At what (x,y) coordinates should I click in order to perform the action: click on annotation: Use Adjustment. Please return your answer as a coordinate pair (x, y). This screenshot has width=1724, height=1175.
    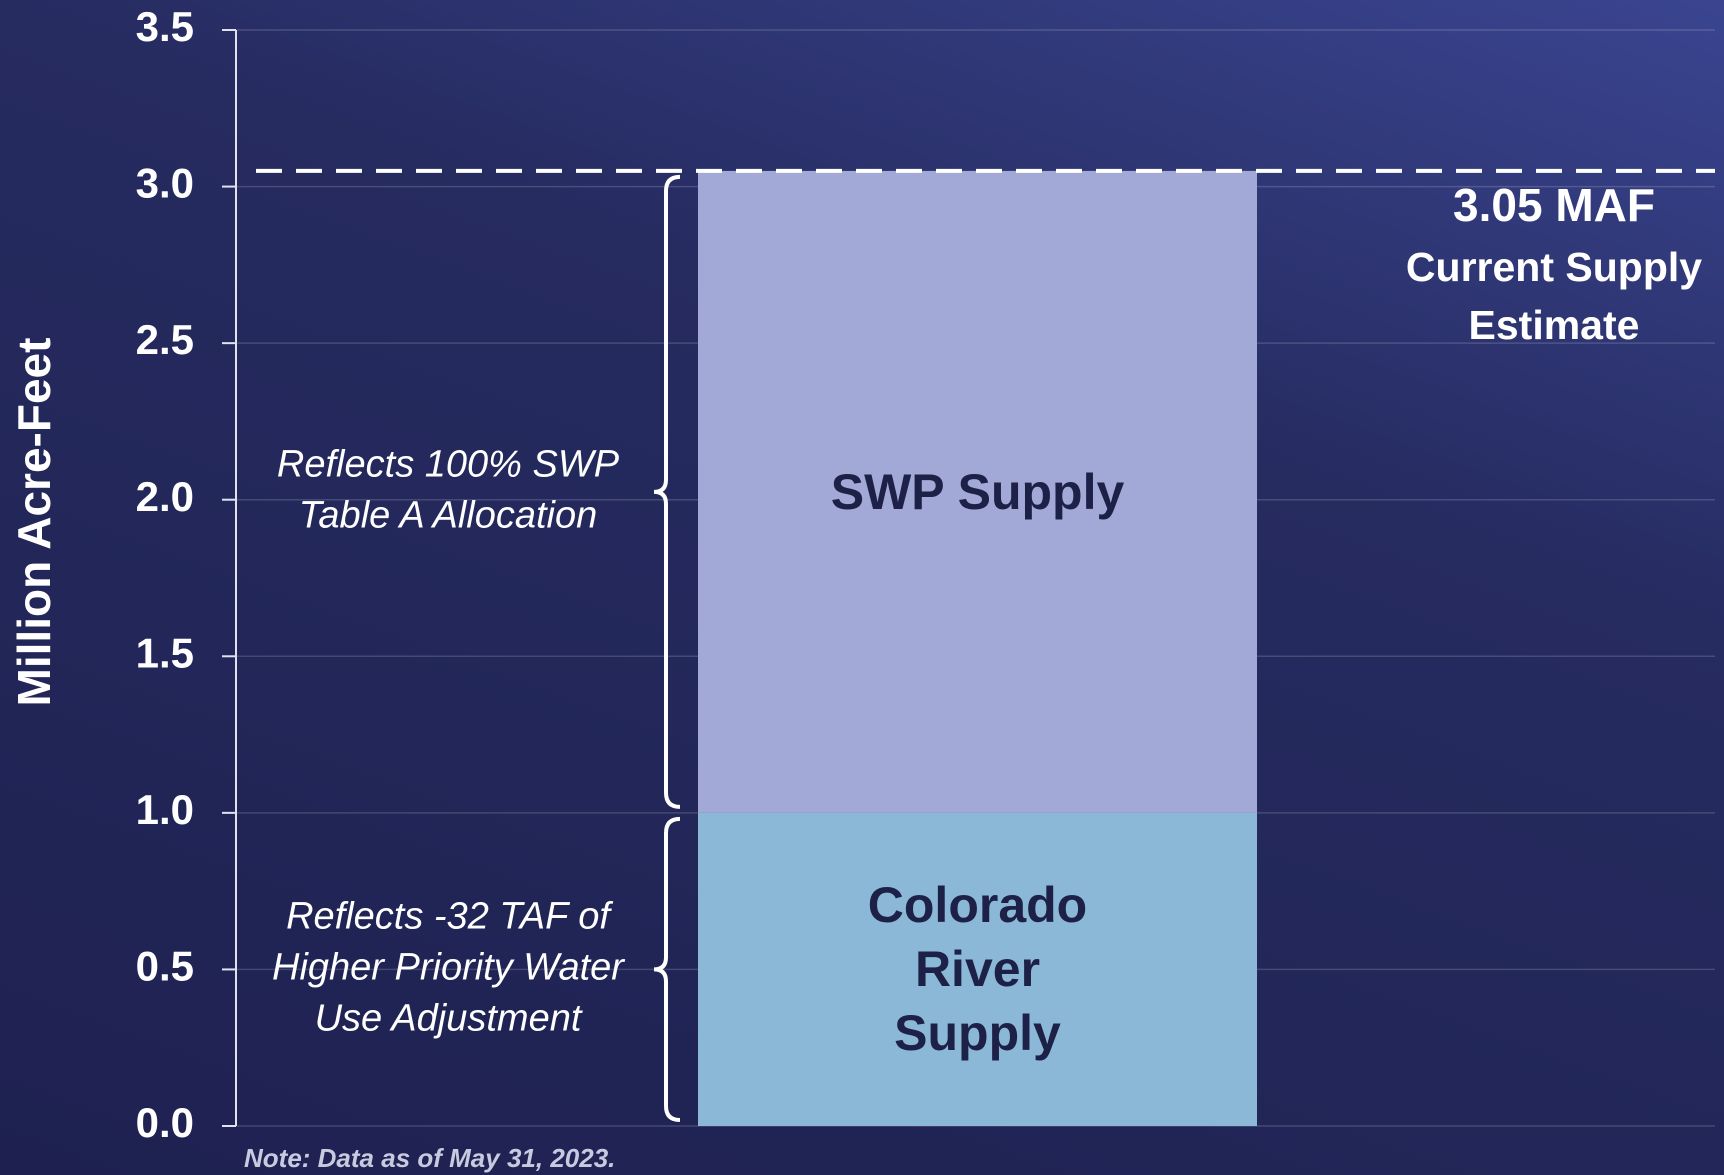
    Looking at the image, I should click on (449, 1018).